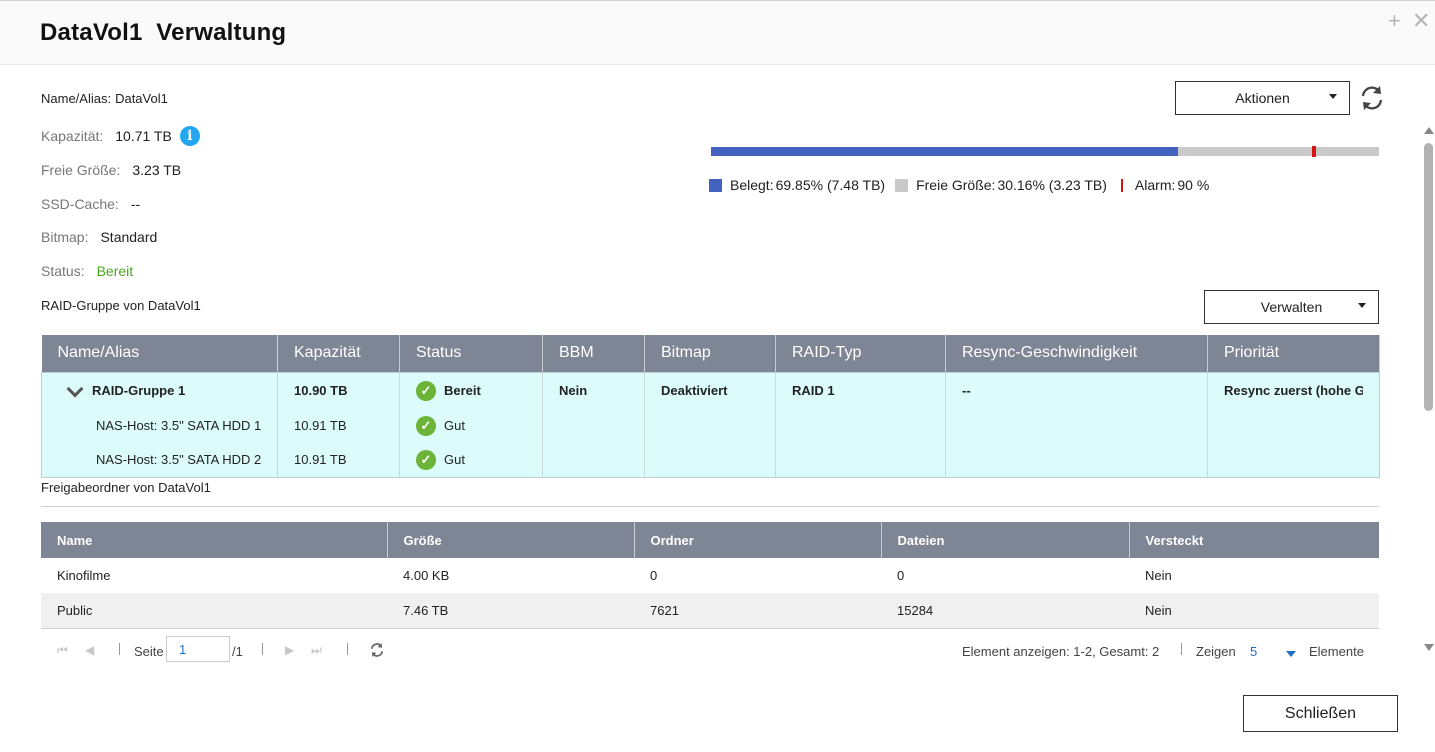 Image resolution: width=1435 pixels, height=752 pixels. I want to click on usage-used-fill, so click(944, 151).